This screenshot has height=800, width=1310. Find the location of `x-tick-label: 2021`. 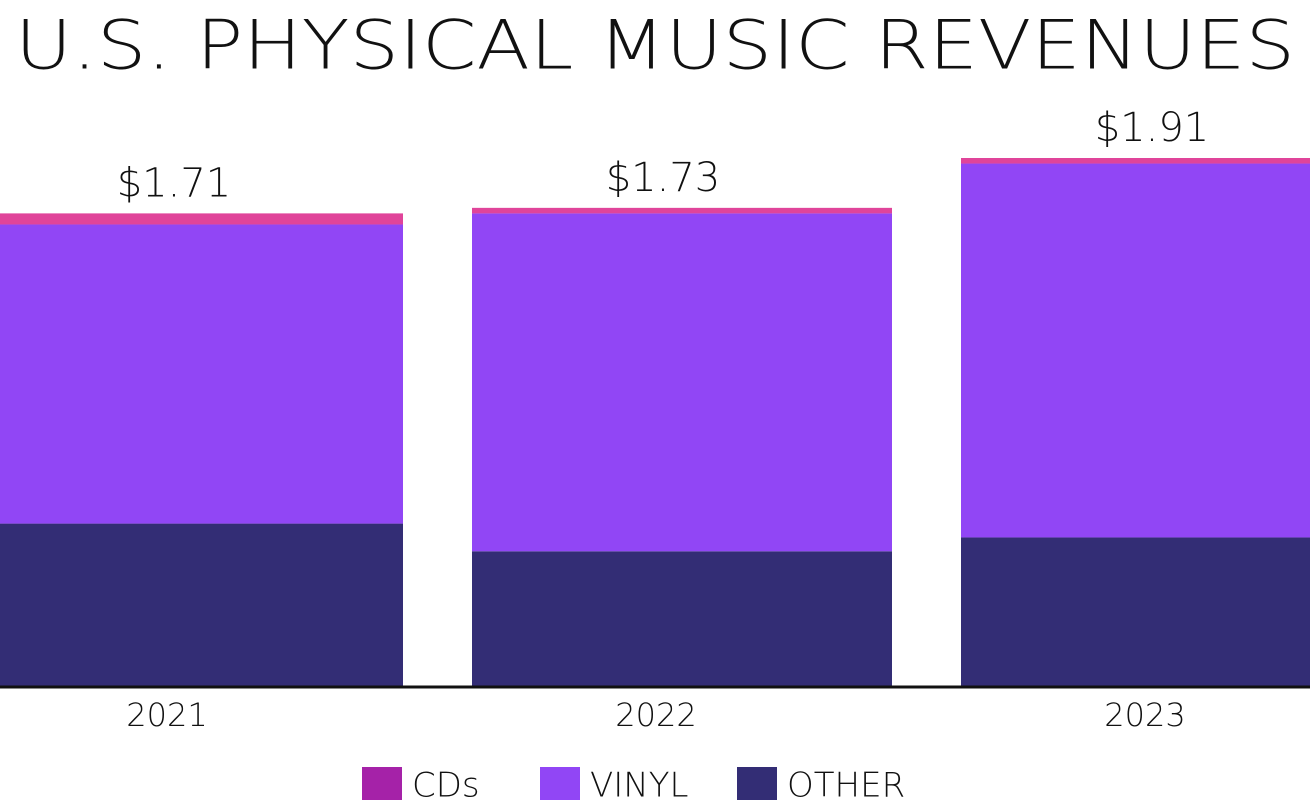

x-tick-label: 2021 is located at coordinates (166, 715).